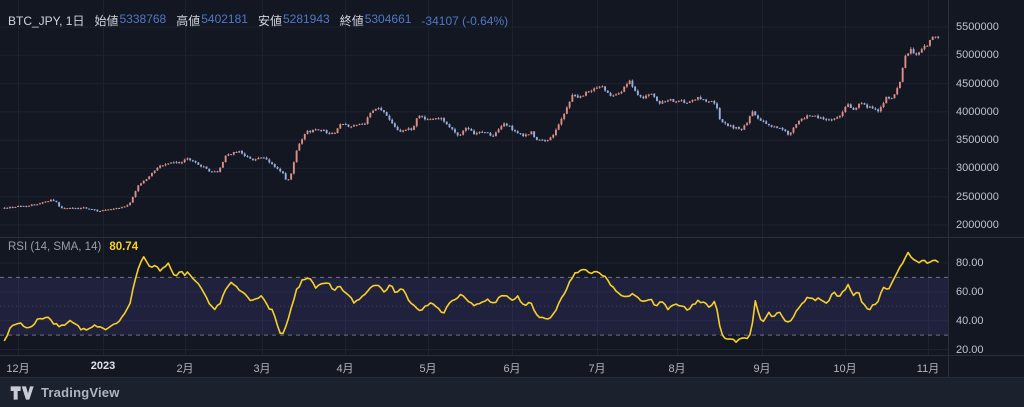  Describe the element at coordinates (845, 369) in the screenshot. I see `time-axis-label: 10月` at that location.